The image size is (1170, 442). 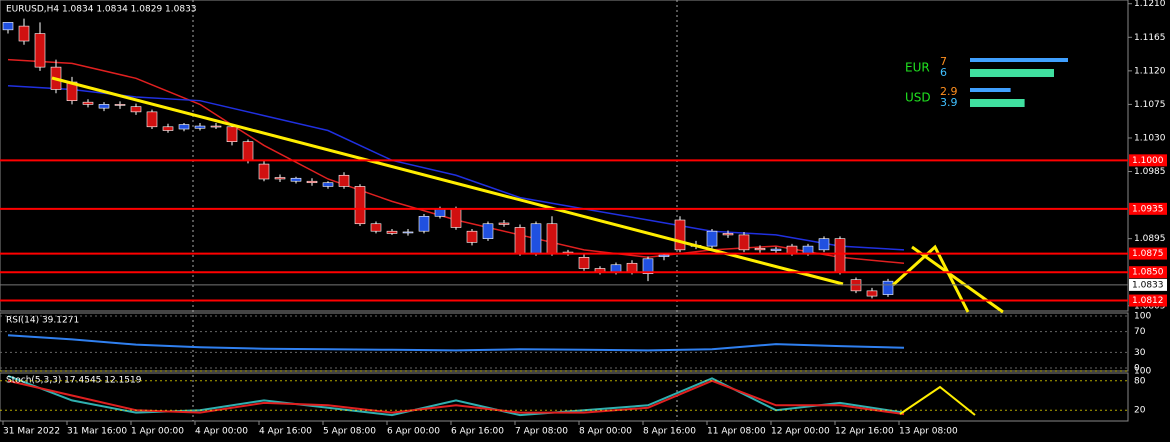 I want to click on stoch-tick-label: 100, so click(x=1142, y=372).